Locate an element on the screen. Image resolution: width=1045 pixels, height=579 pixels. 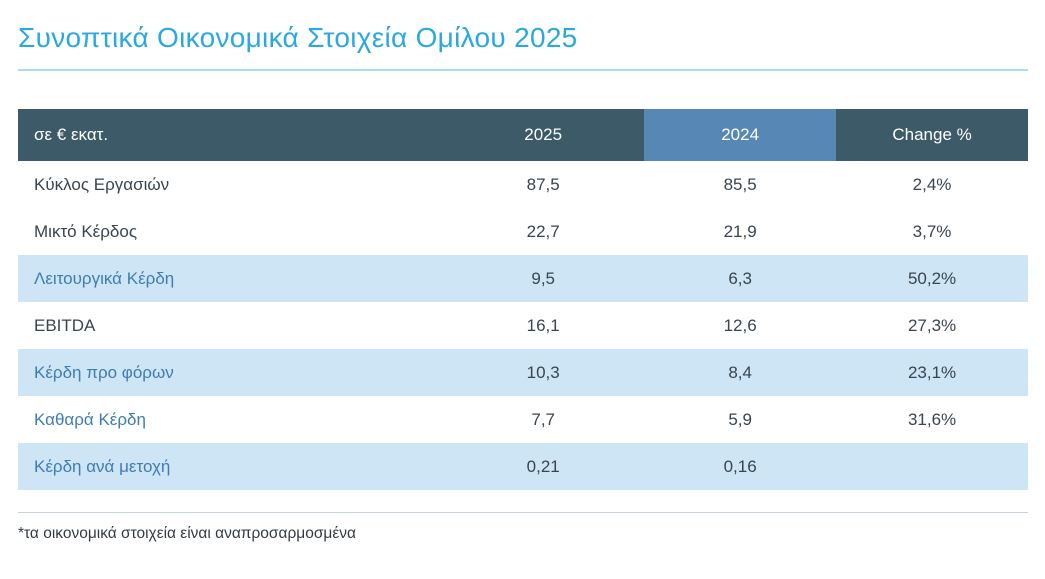
value-2024: 5,9 is located at coordinates (740, 419).